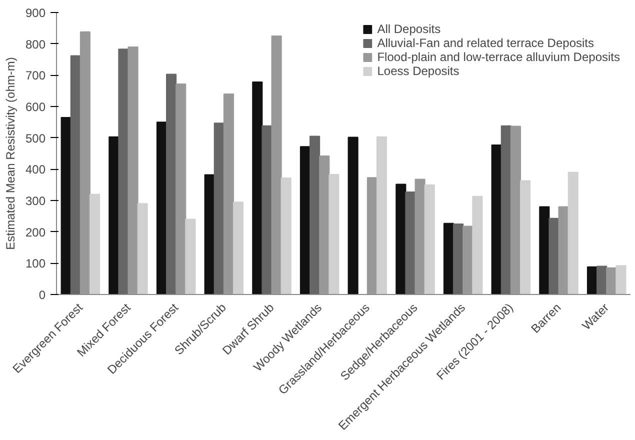 This screenshot has height=440, width=635. Describe the element at coordinates (35, 44) in the screenshot. I see `y-tick-label: 800` at that location.